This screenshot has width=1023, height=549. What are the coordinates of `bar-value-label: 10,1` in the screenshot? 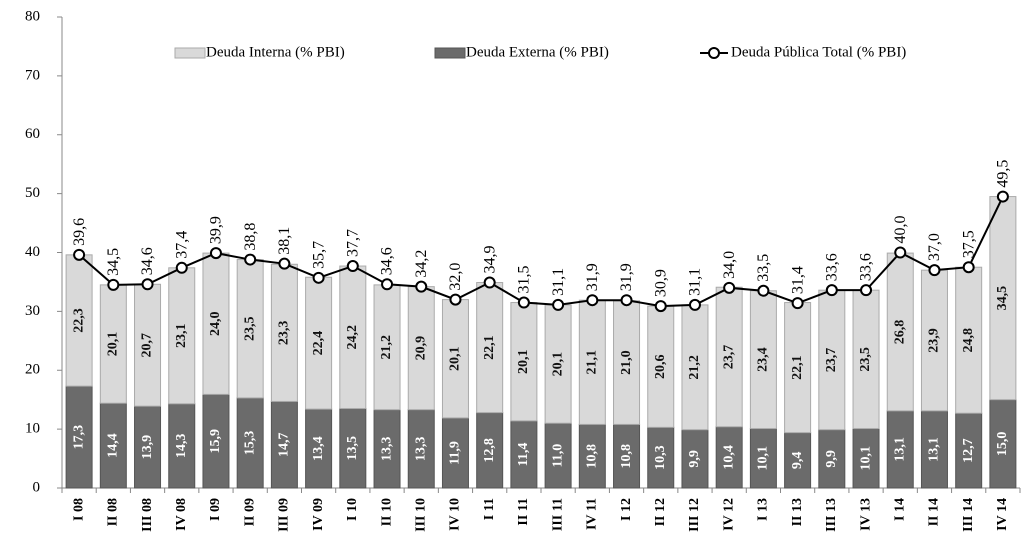 It's located at (865, 458).